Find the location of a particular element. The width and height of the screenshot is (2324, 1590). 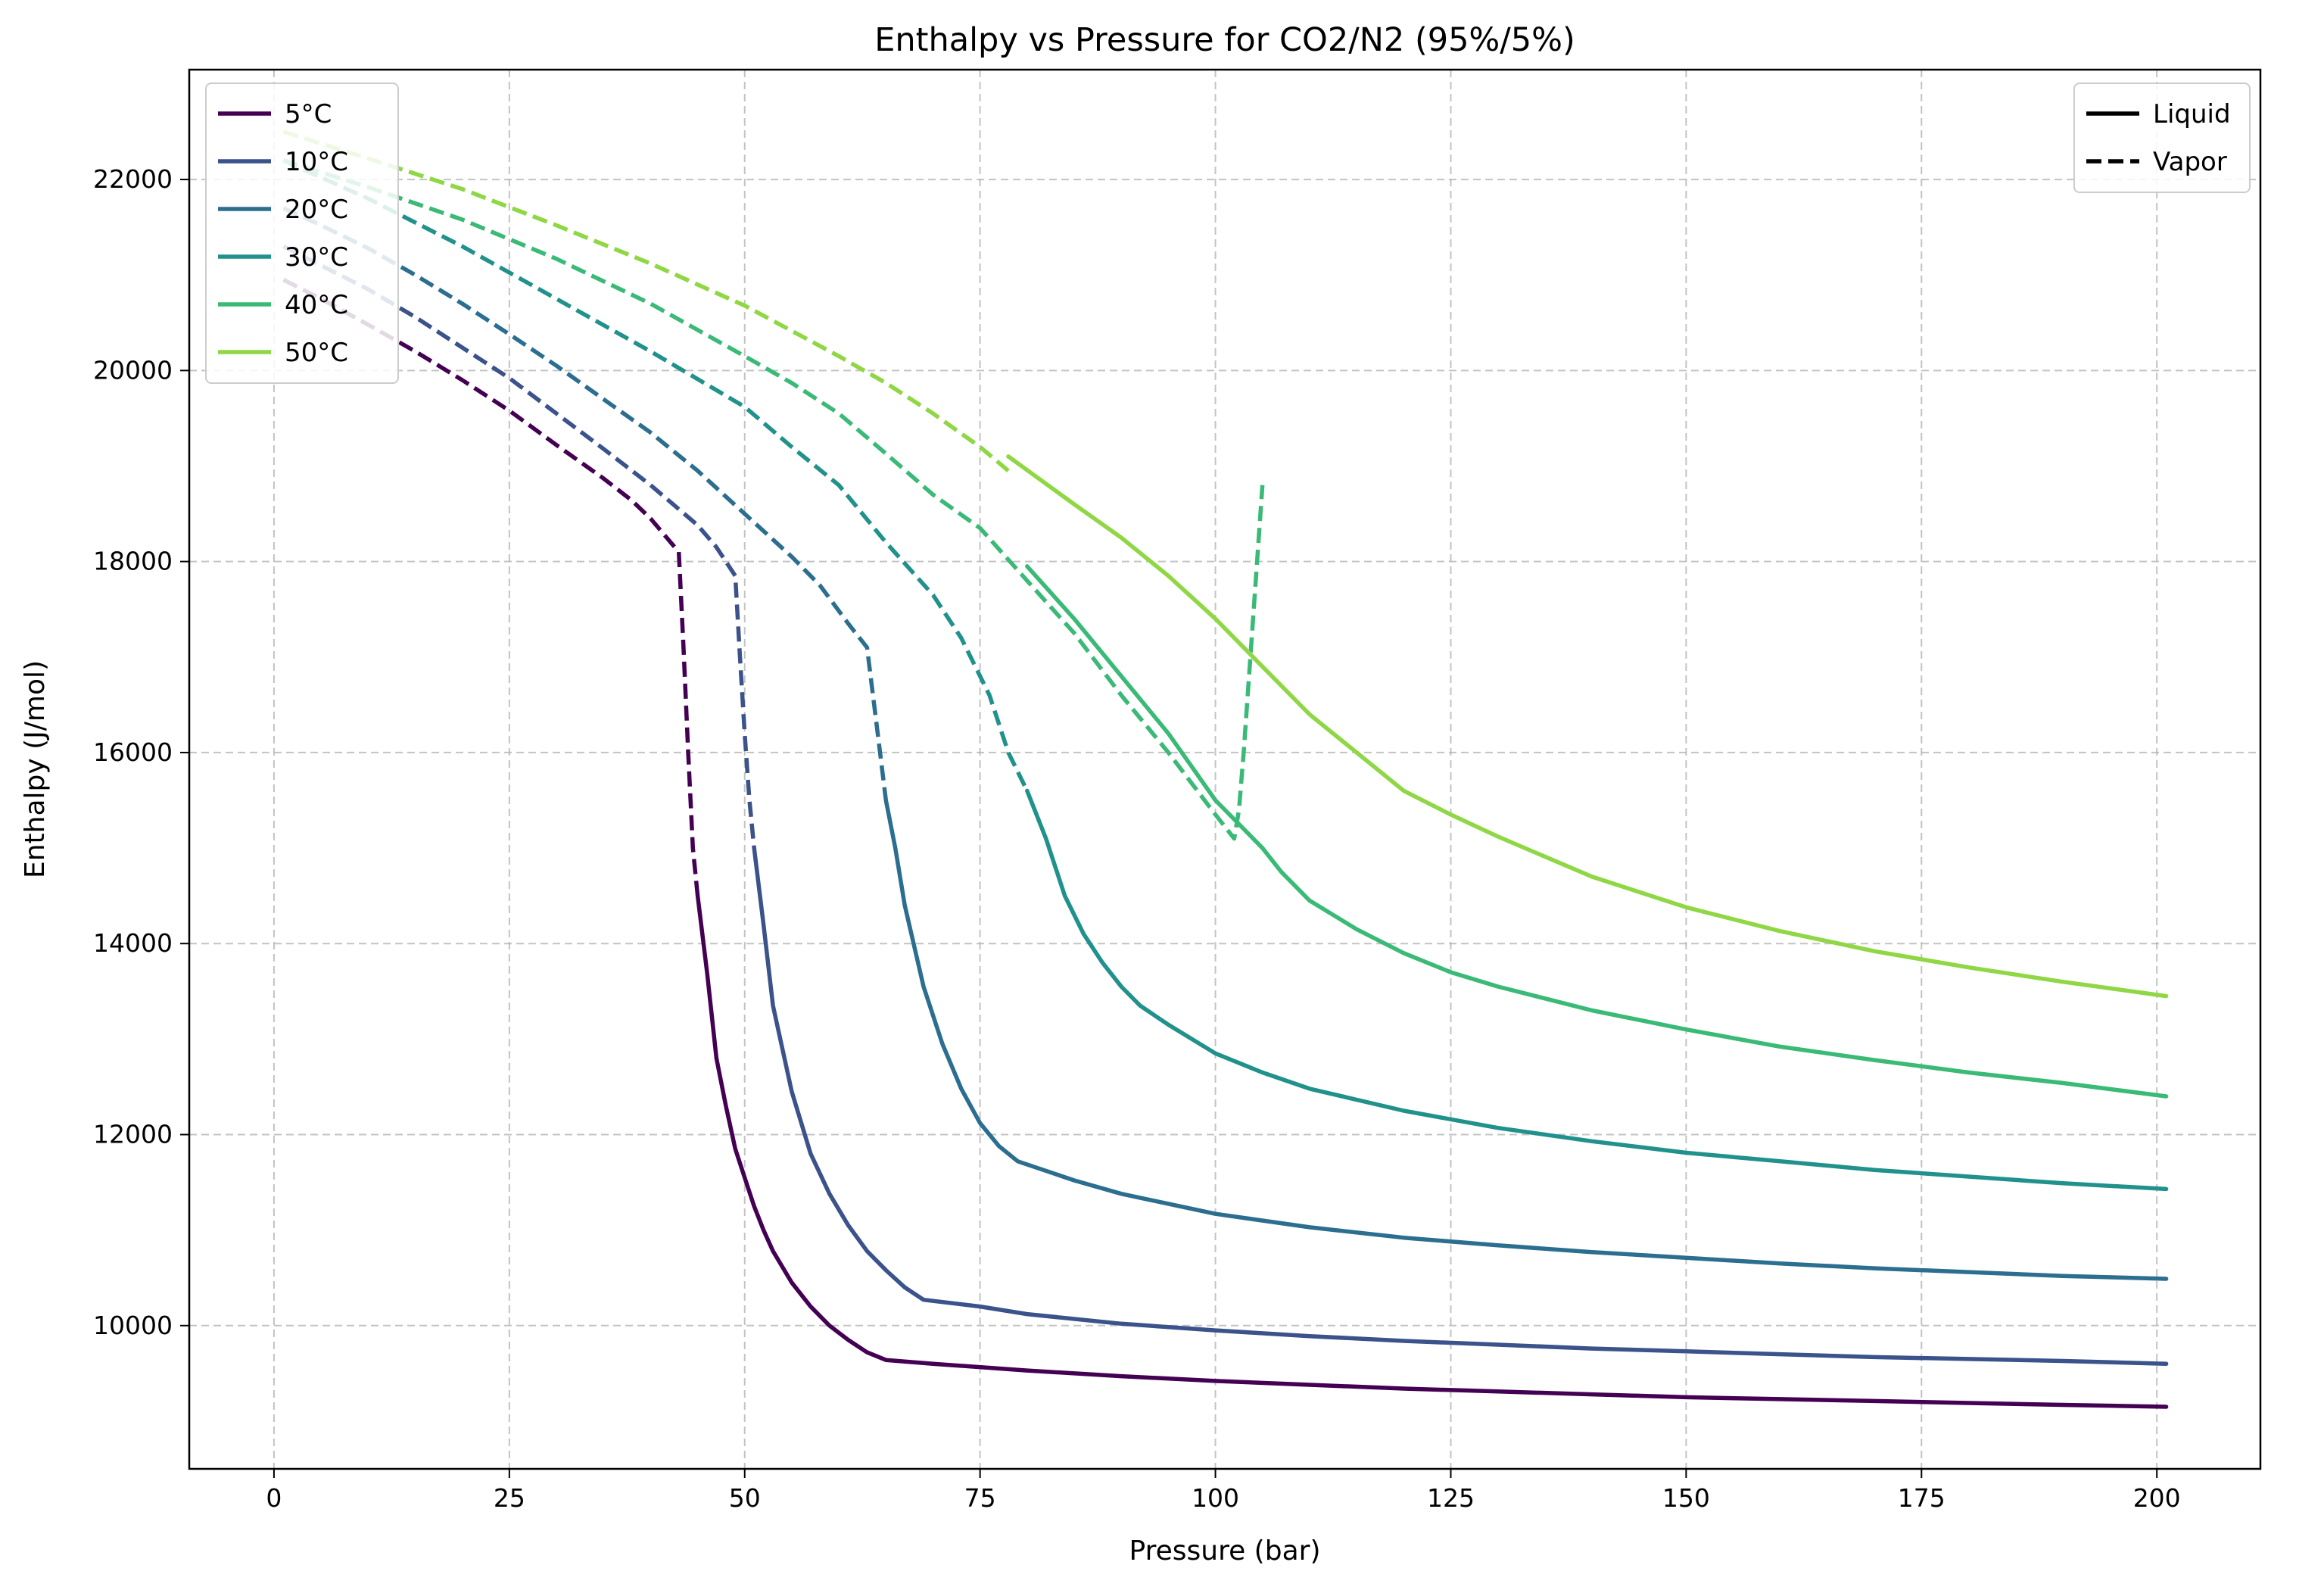

legend-label: 20°C is located at coordinates (316, 210).